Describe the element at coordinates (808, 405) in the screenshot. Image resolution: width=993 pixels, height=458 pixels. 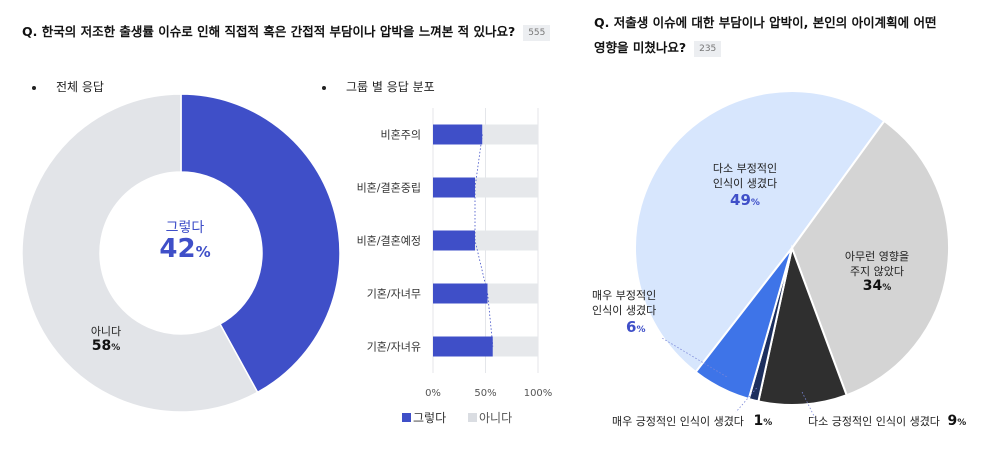
I see `leader-line` at that location.